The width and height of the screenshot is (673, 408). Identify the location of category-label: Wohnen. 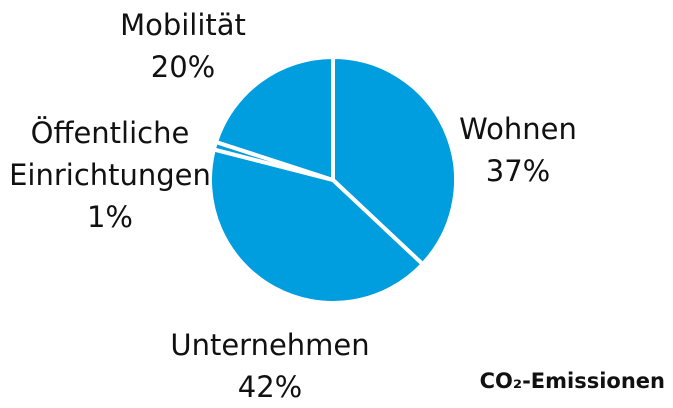
(518, 129).